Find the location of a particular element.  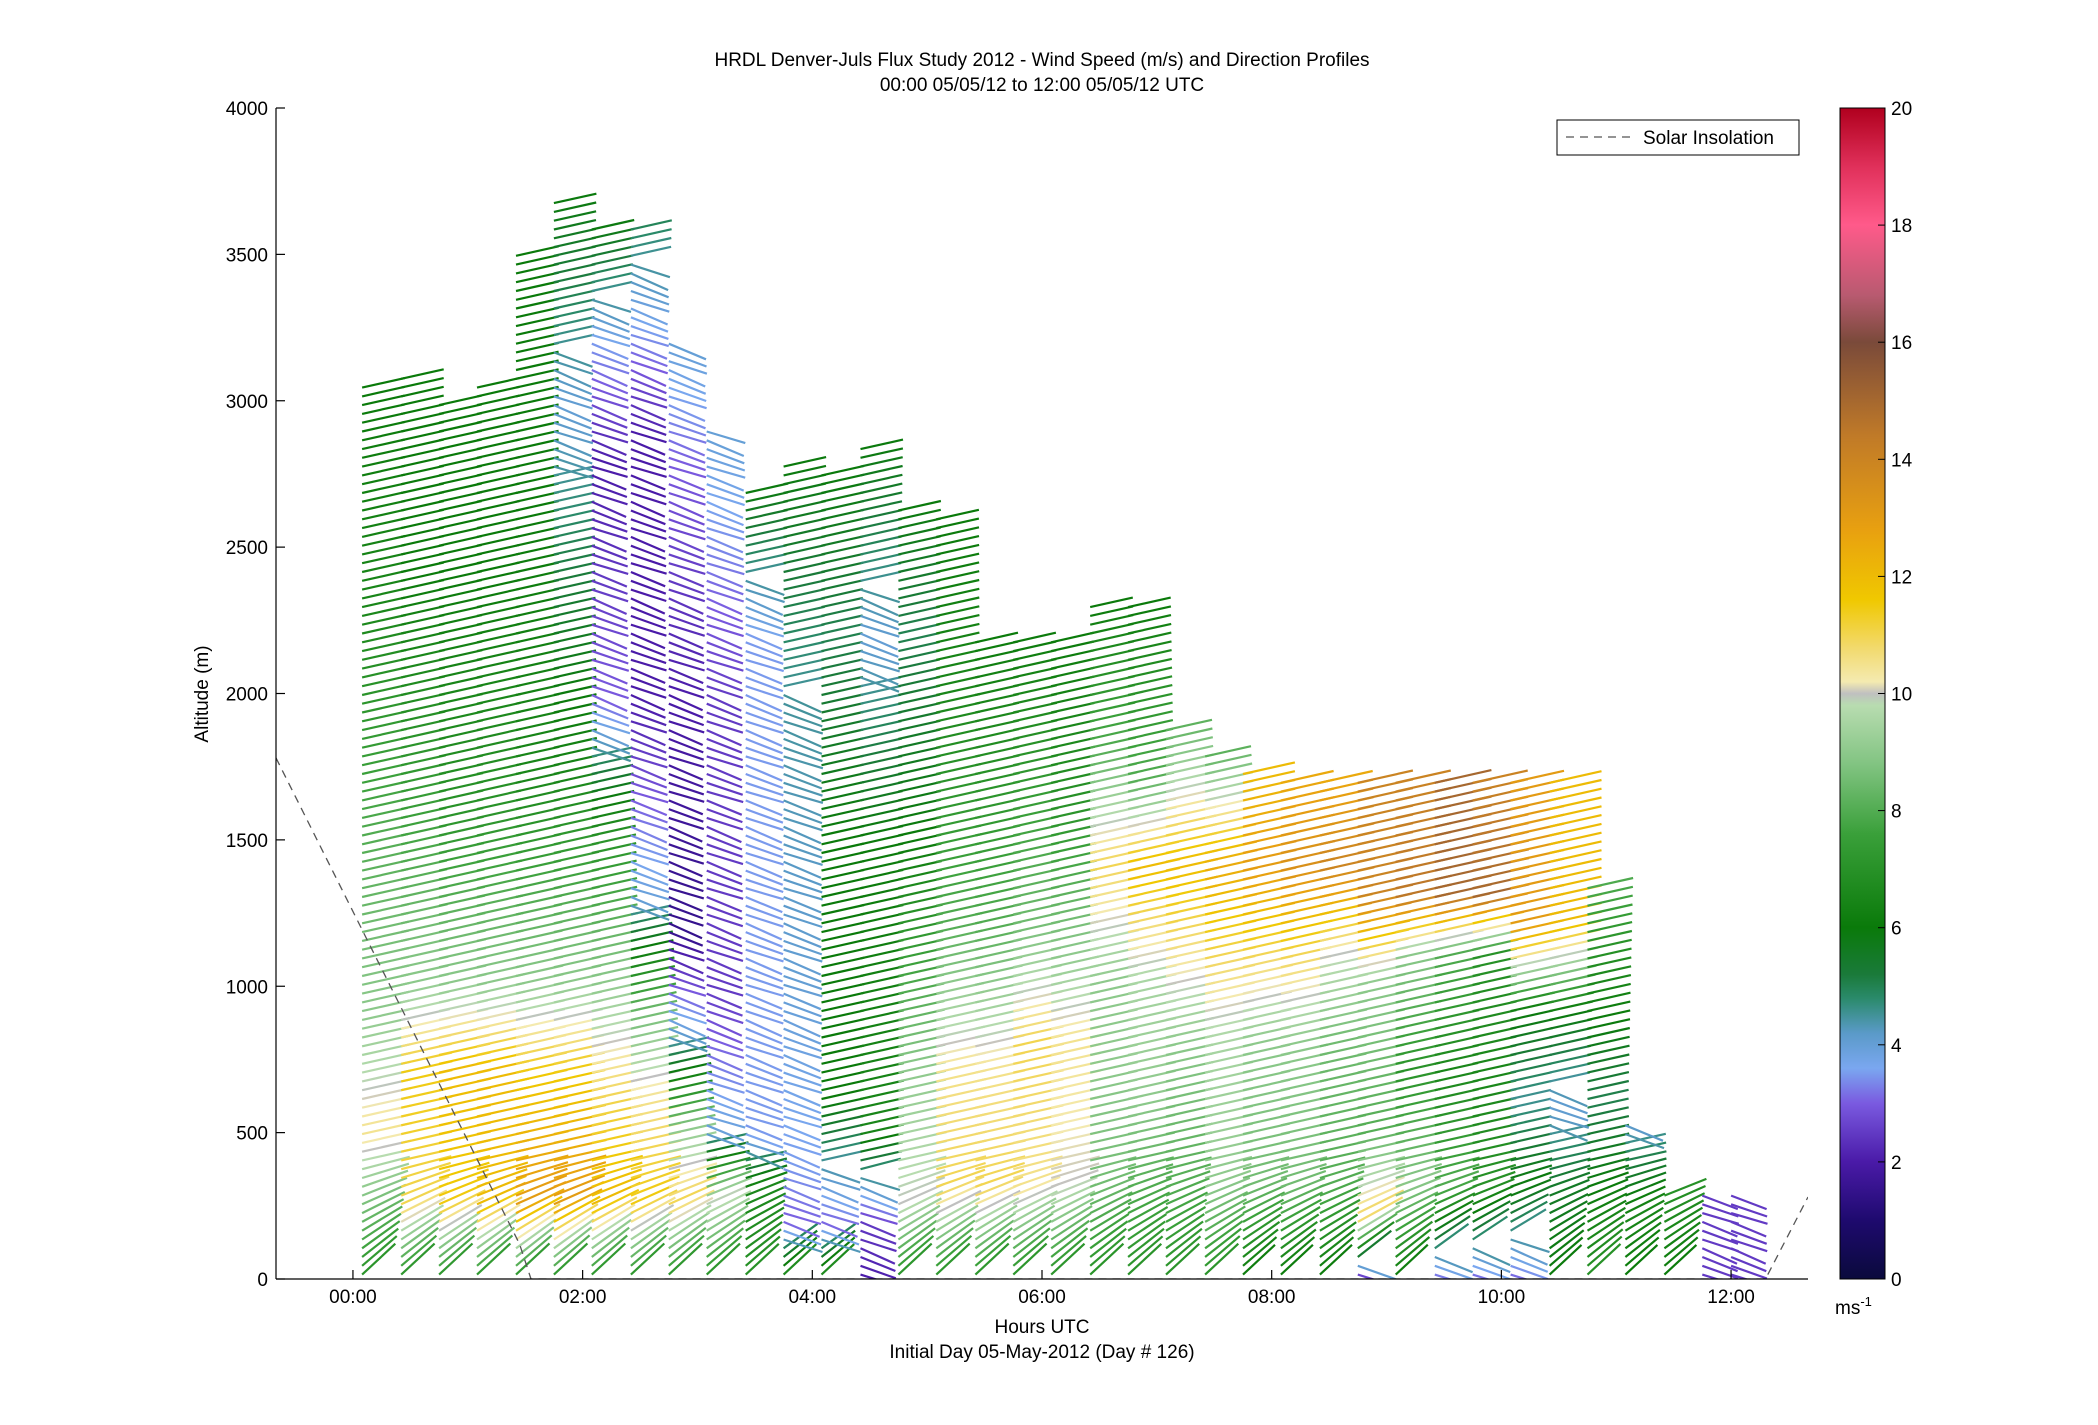

wind-profile is located at coordinates (766, 879).